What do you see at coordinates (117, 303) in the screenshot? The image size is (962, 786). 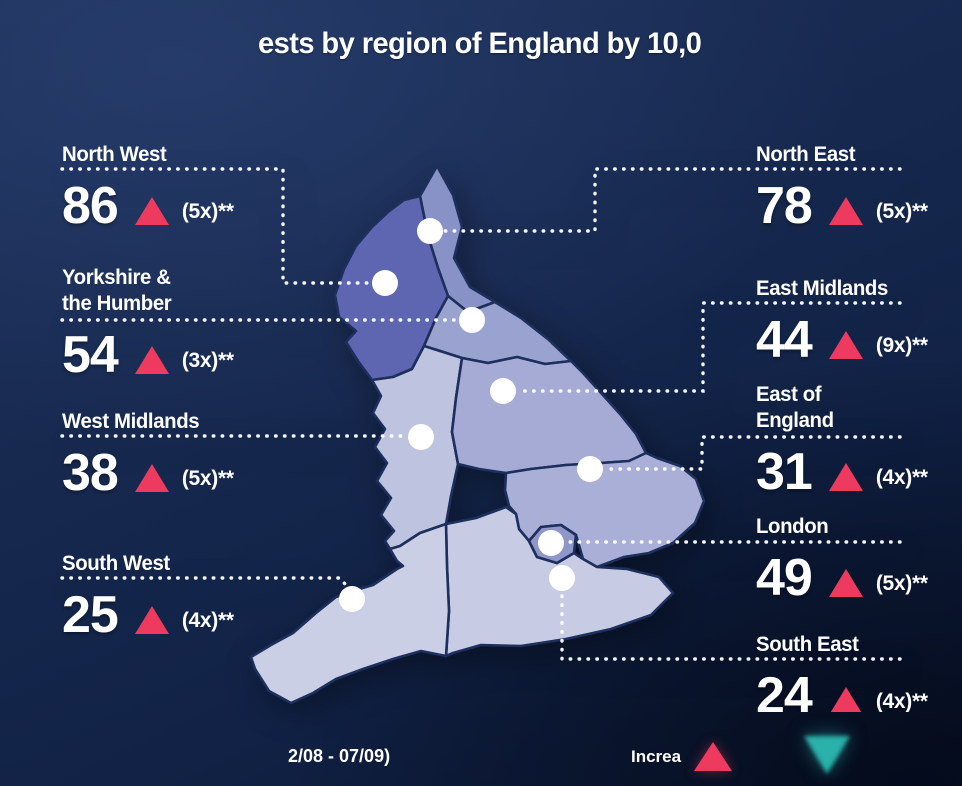 I see `region-name-line2: the Humber` at bounding box center [117, 303].